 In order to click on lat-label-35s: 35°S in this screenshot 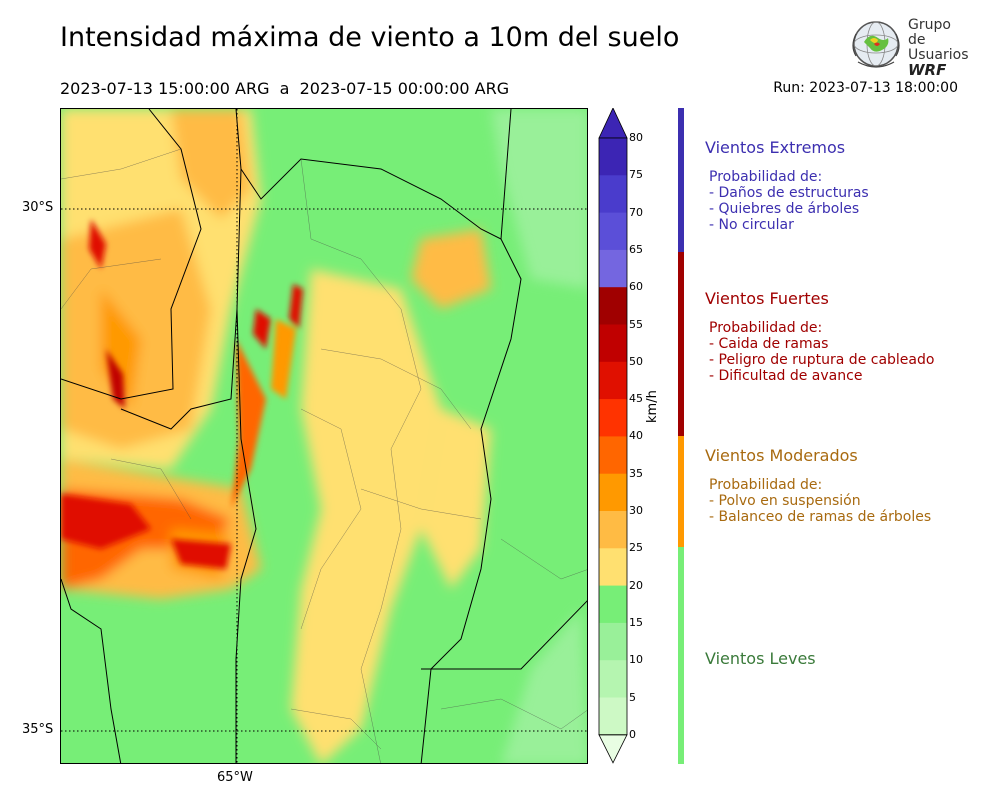, I will do `click(38, 729)`.